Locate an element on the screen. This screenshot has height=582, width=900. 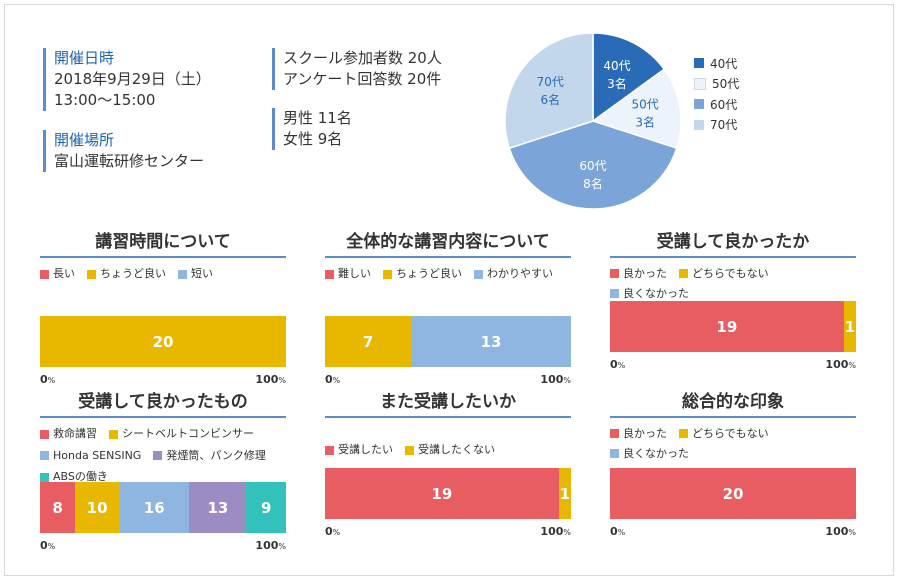
panel-title: 受講して良かったもの is located at coordinates (163, 402).